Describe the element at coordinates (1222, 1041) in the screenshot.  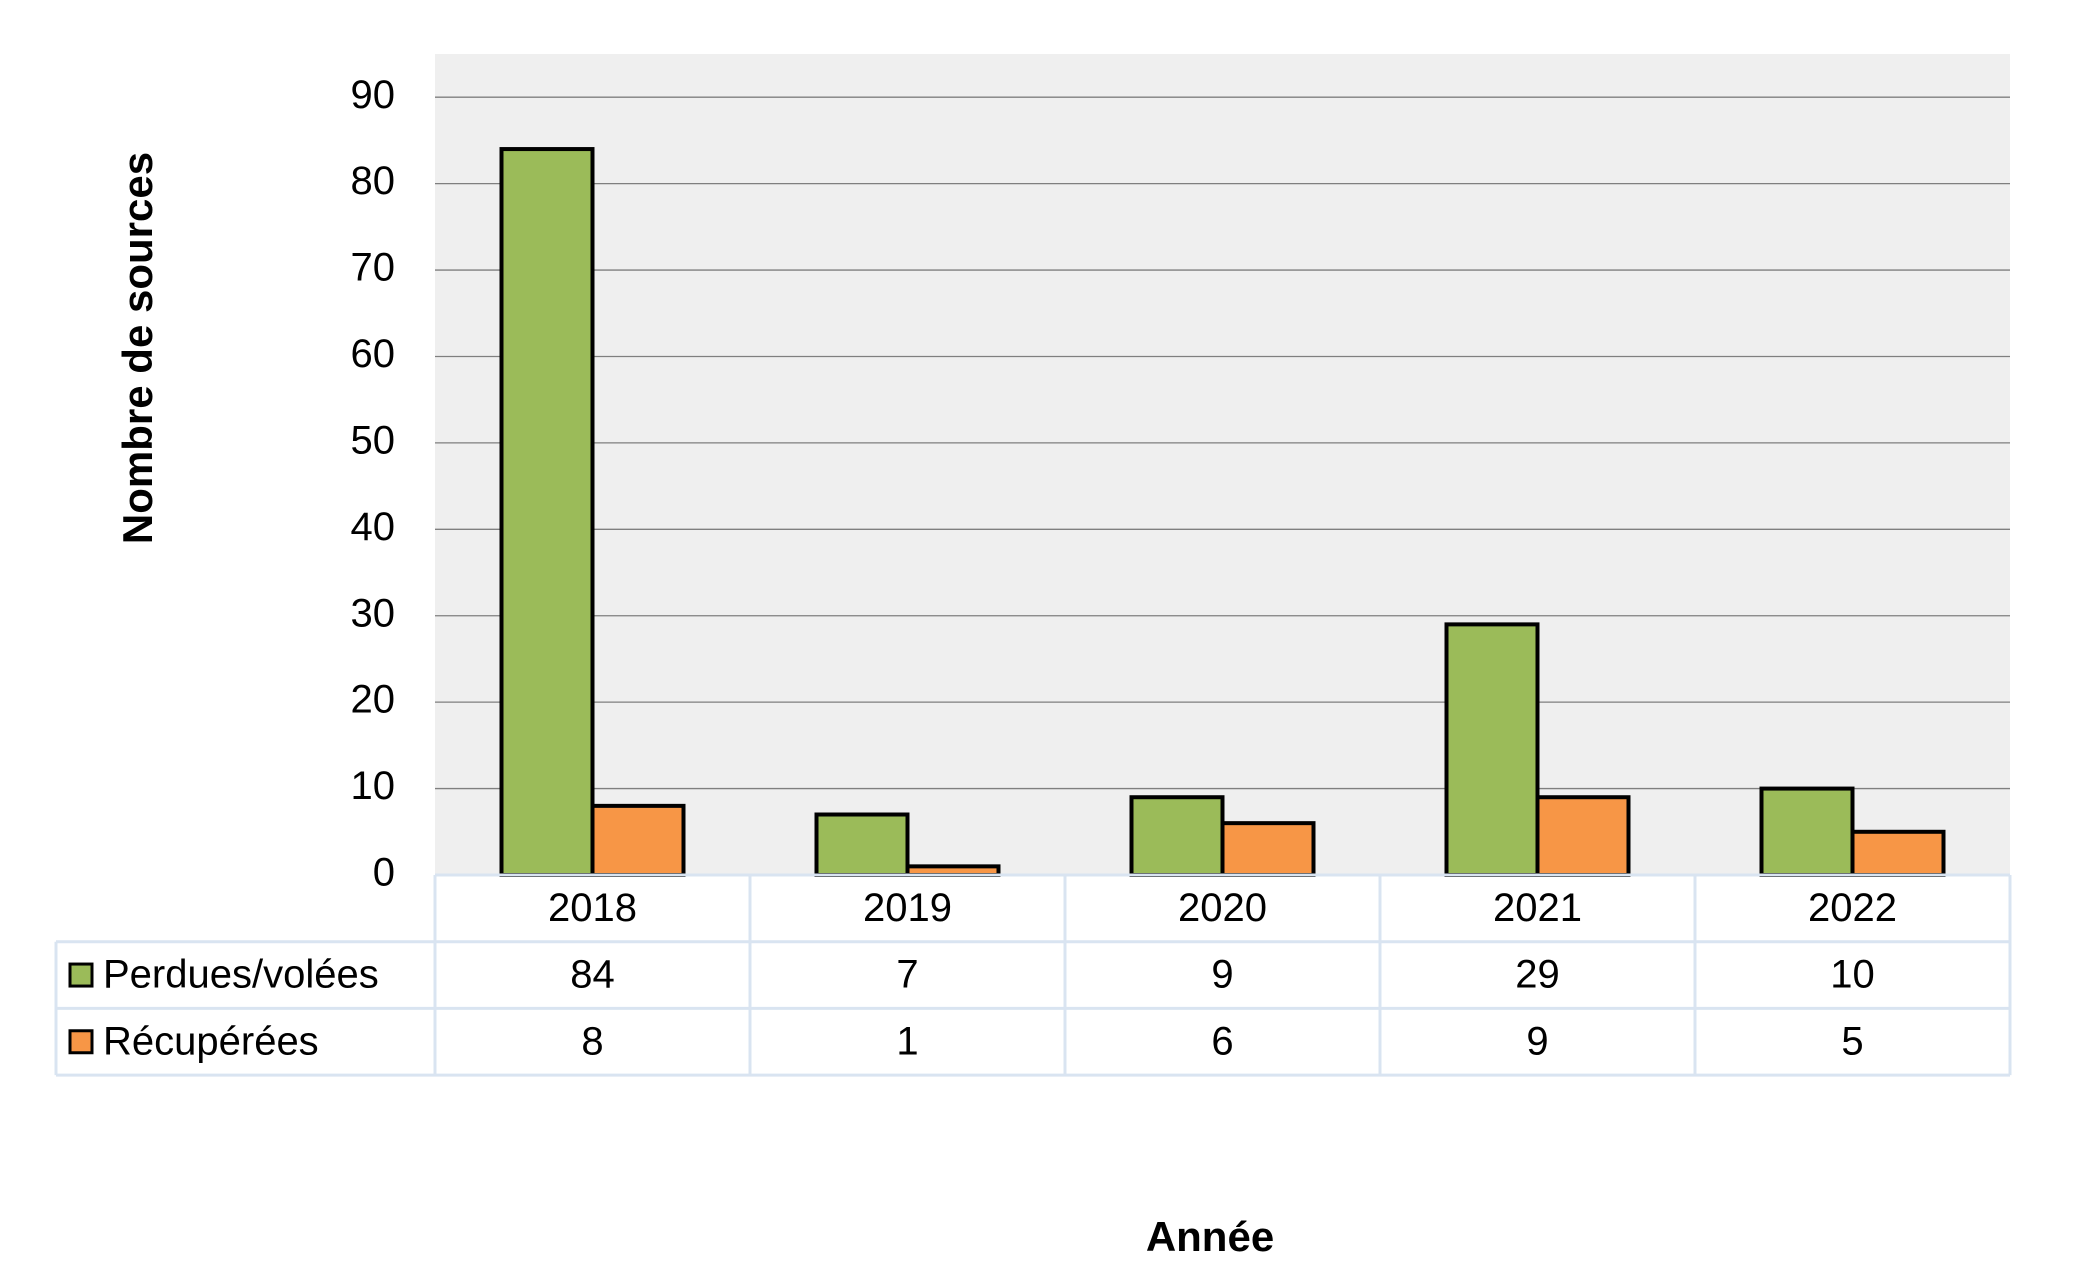
I see `table-value: 6` at that location.